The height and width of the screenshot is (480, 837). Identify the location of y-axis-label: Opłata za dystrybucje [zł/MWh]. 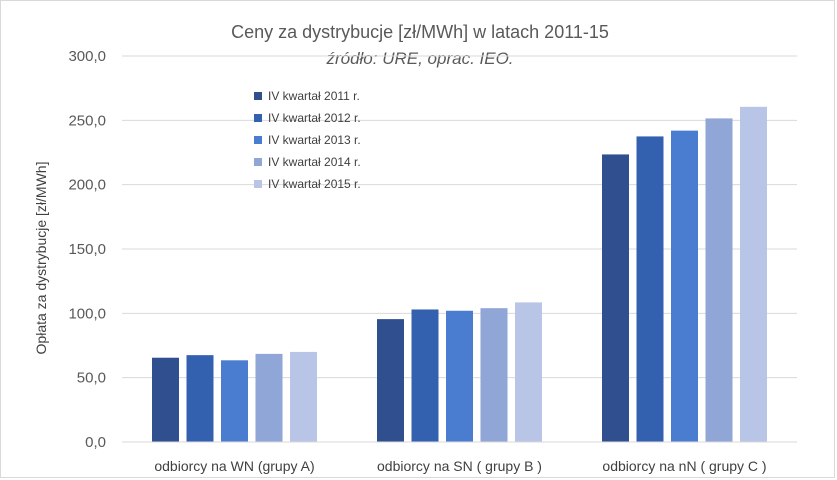
(41, 258).